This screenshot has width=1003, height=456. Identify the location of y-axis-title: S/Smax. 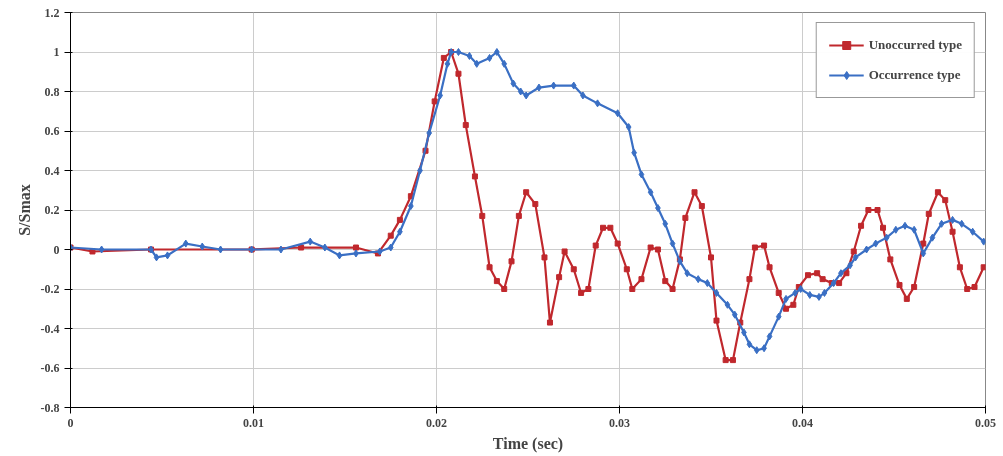
(24, 210).